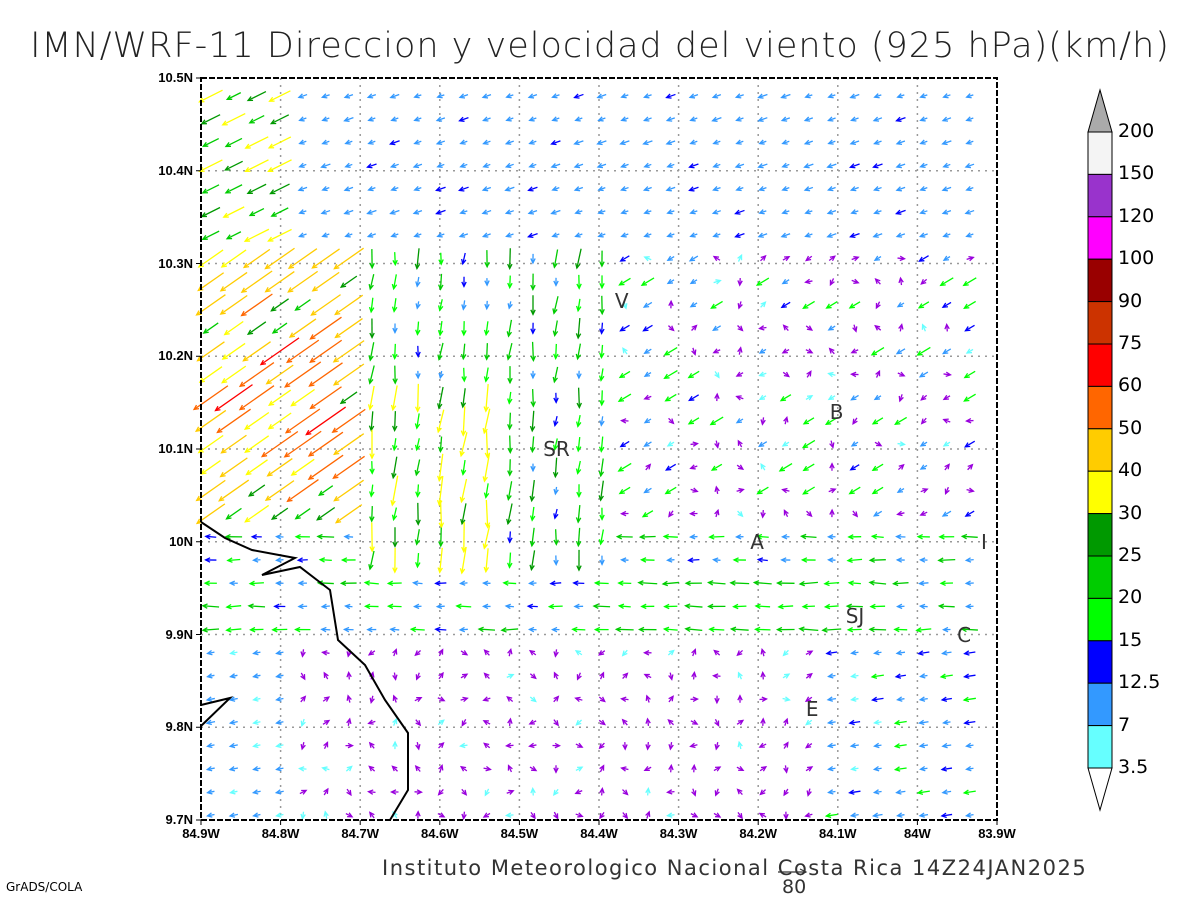 This screenshot has height=900, width=1200. I want to click on colorbar-label: 200, so click(1136, 131).